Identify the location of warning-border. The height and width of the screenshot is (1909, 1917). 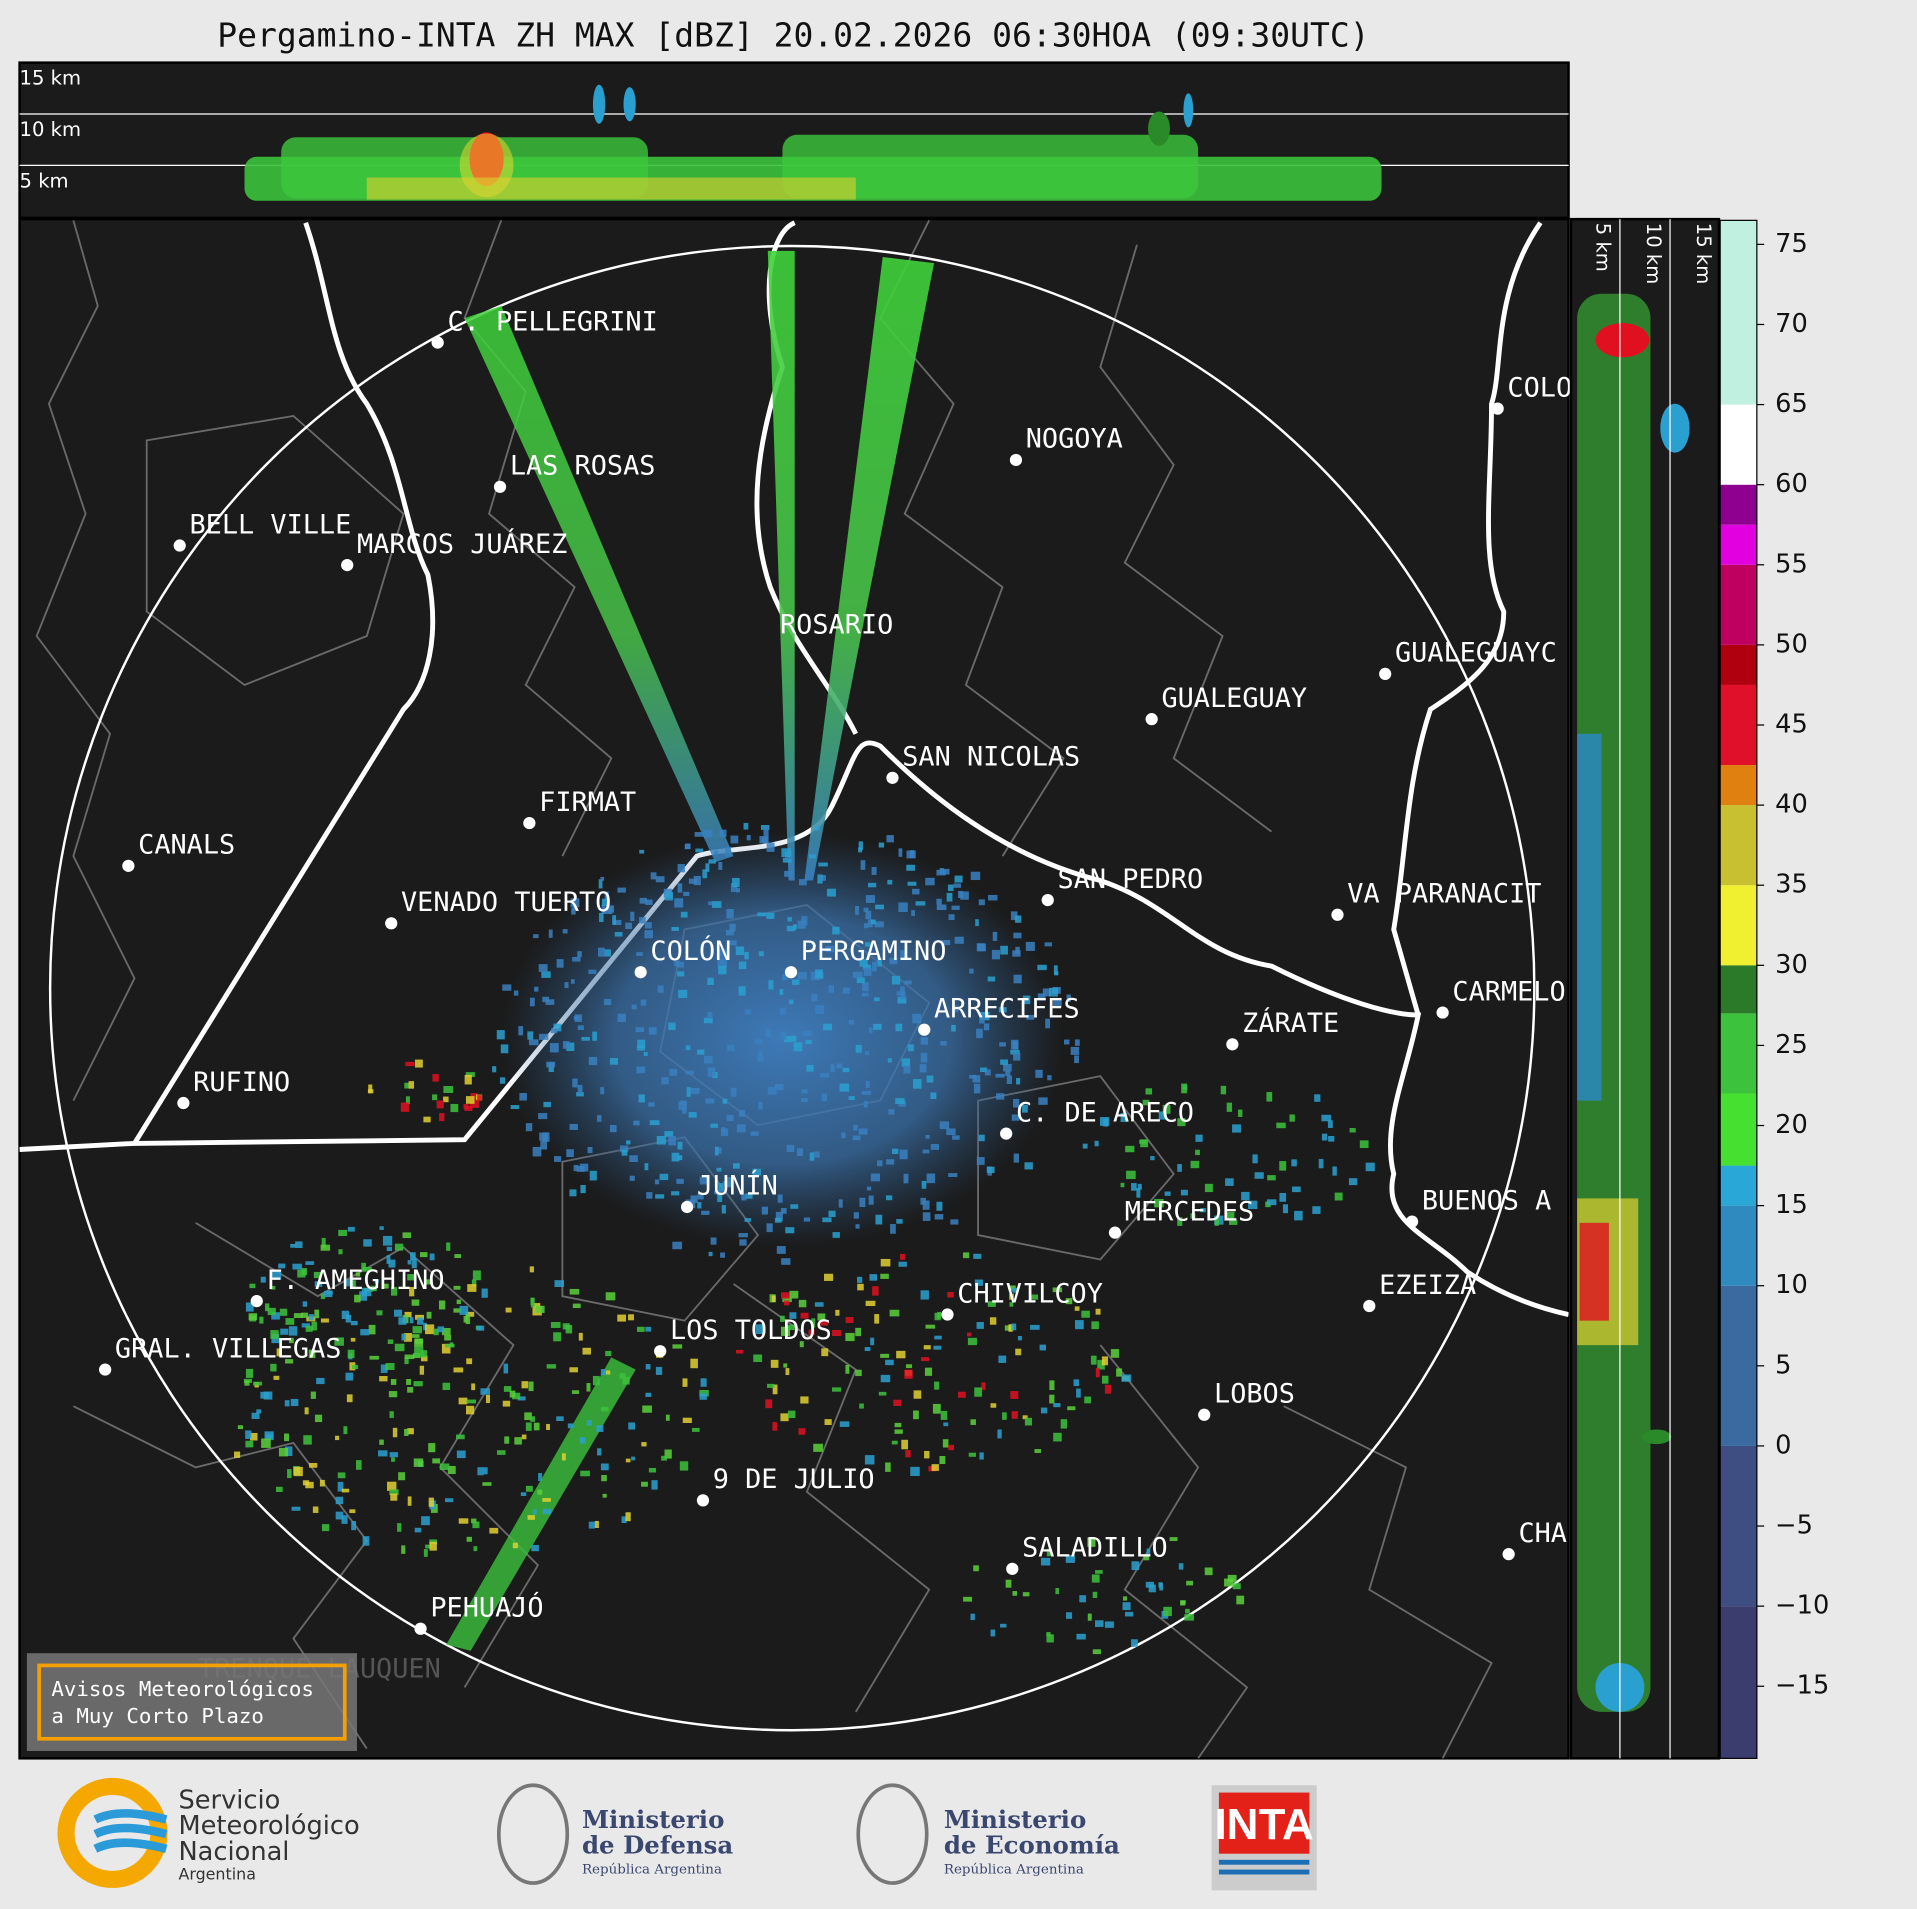
(192, 1702).